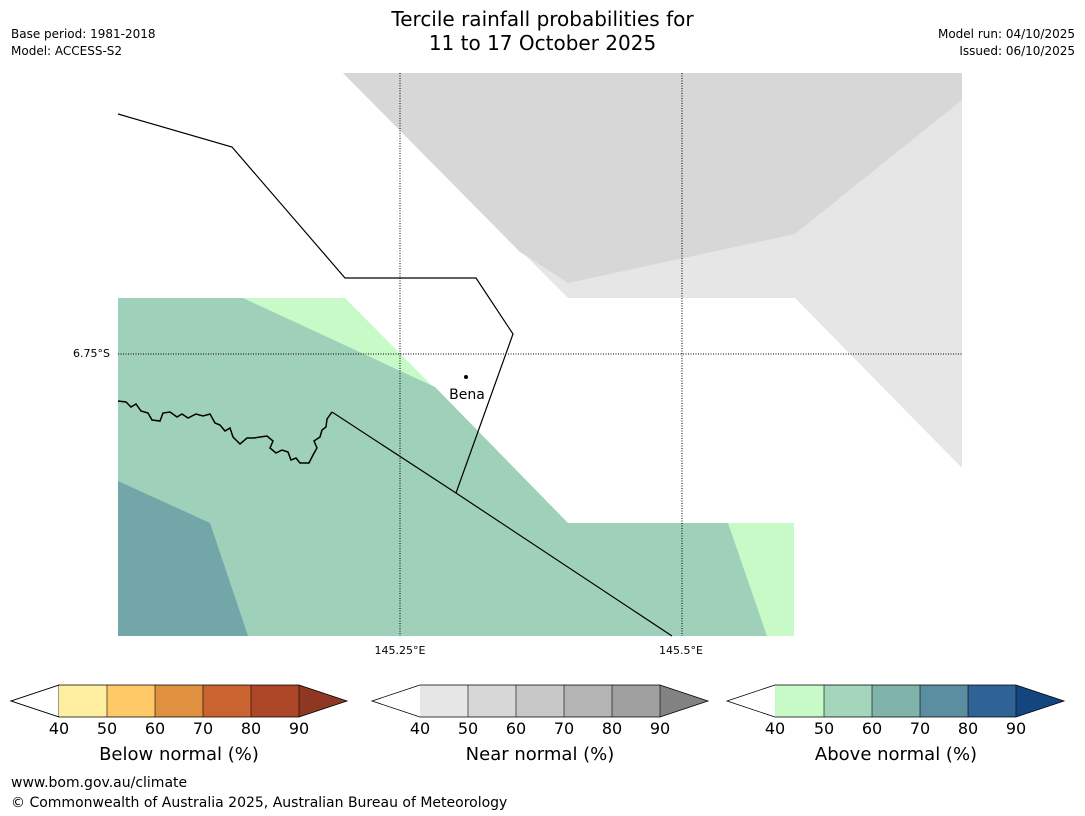 This screenshot has height=816, width=1085. Describe the element at coordinates (1006, 43) in the screenshot. I see `run-info: Model run: 04/10/2025 Issued: 06/10/2025` at that location.